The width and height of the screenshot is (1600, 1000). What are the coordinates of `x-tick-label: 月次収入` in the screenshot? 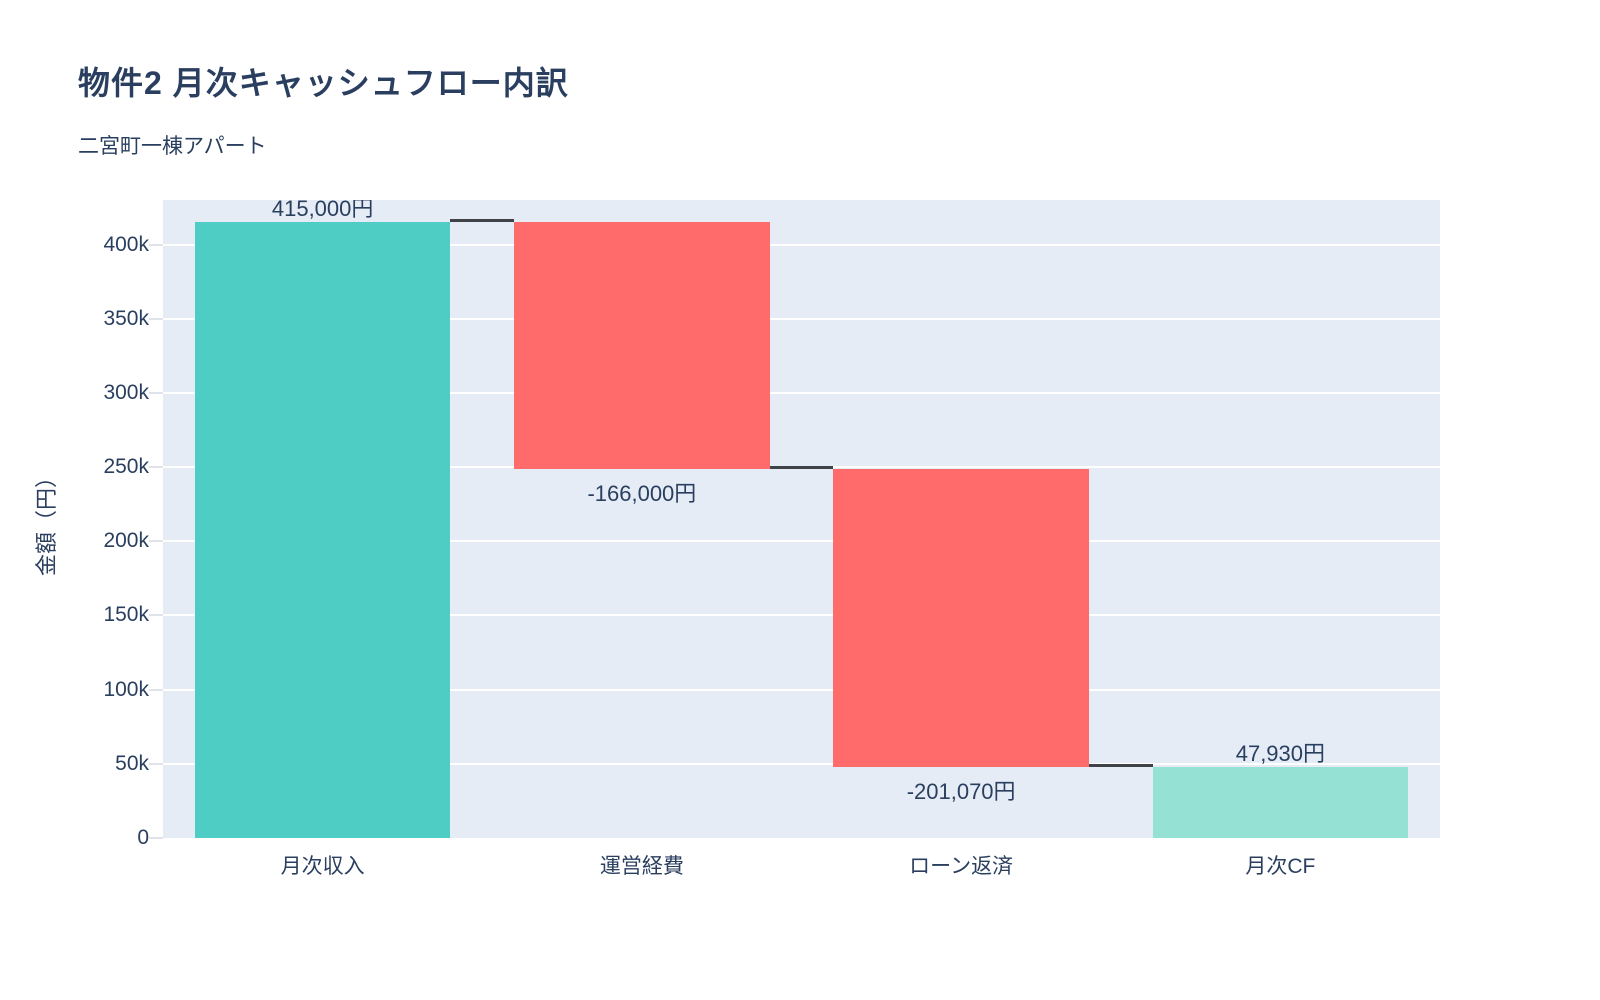 It's located at (322, 866).